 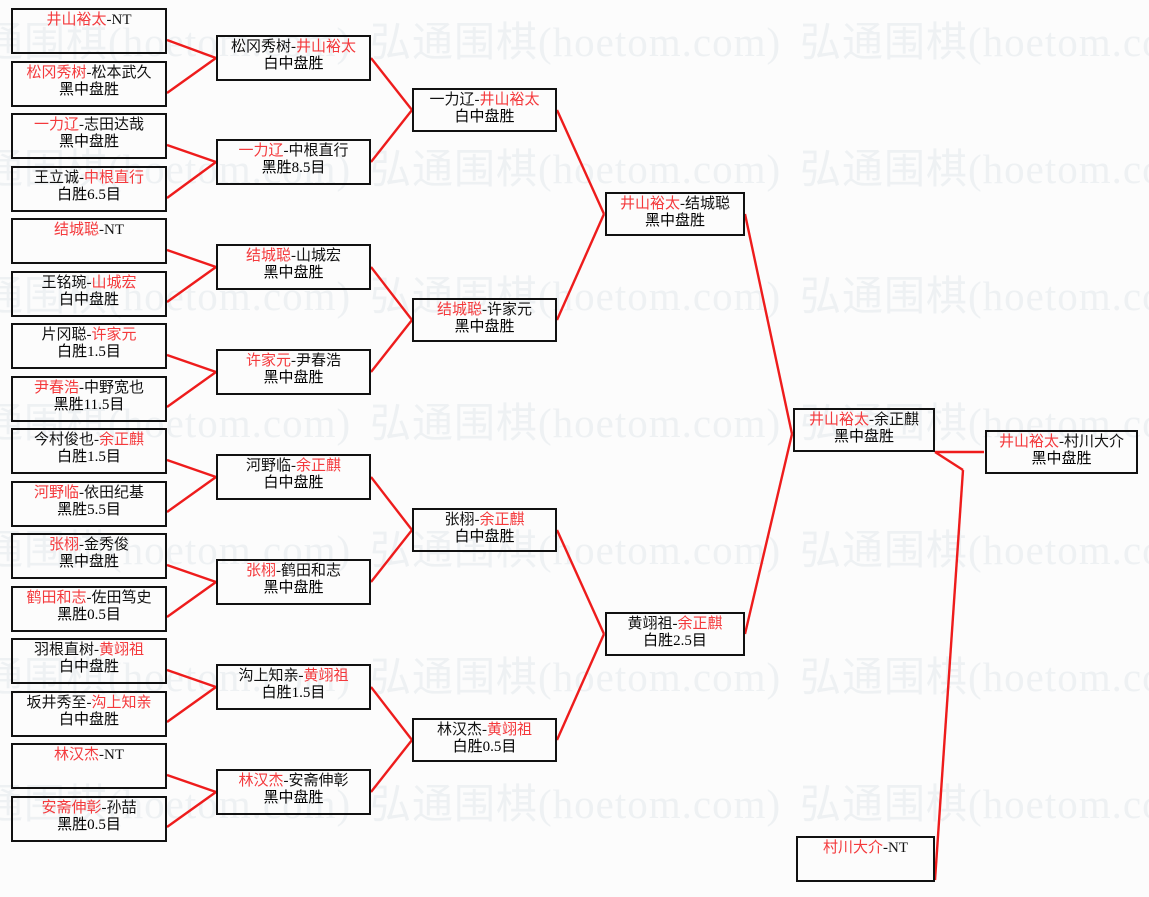 What do you see at coordinates (865, 859) in the screenshot?
I see `match-box-r5m2: 村川大介-NT` at bounding box center [865, 859].